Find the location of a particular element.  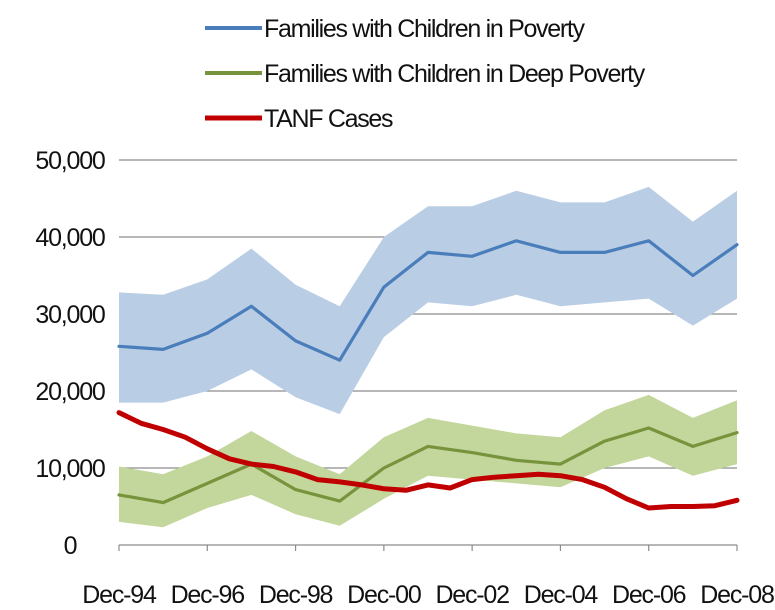

x-tick-label-0: Dec-94 is located at coordinates (119, 595).